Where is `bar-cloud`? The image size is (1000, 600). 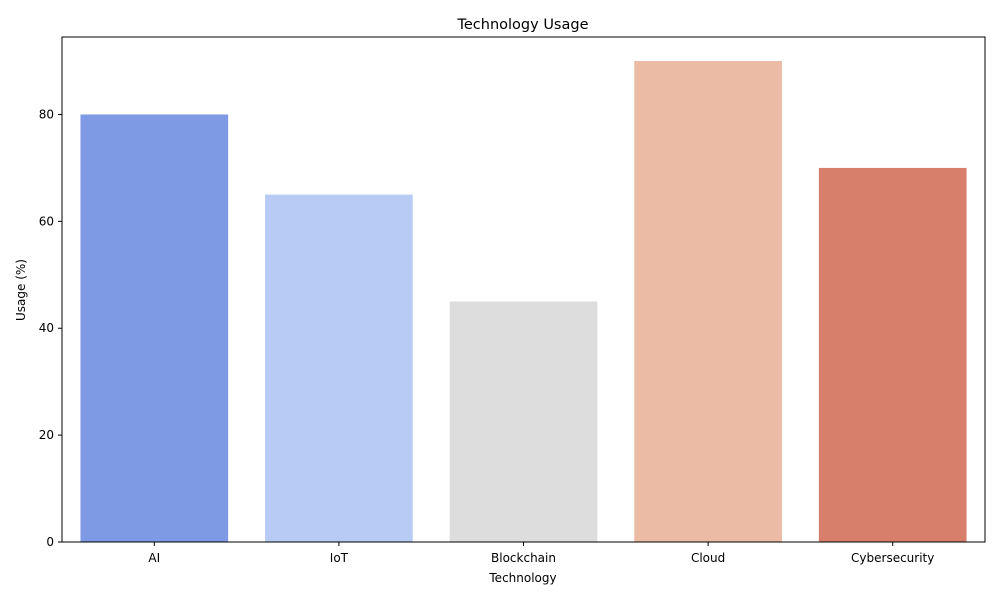 bar-cloud is located at coordinates (708, 302).